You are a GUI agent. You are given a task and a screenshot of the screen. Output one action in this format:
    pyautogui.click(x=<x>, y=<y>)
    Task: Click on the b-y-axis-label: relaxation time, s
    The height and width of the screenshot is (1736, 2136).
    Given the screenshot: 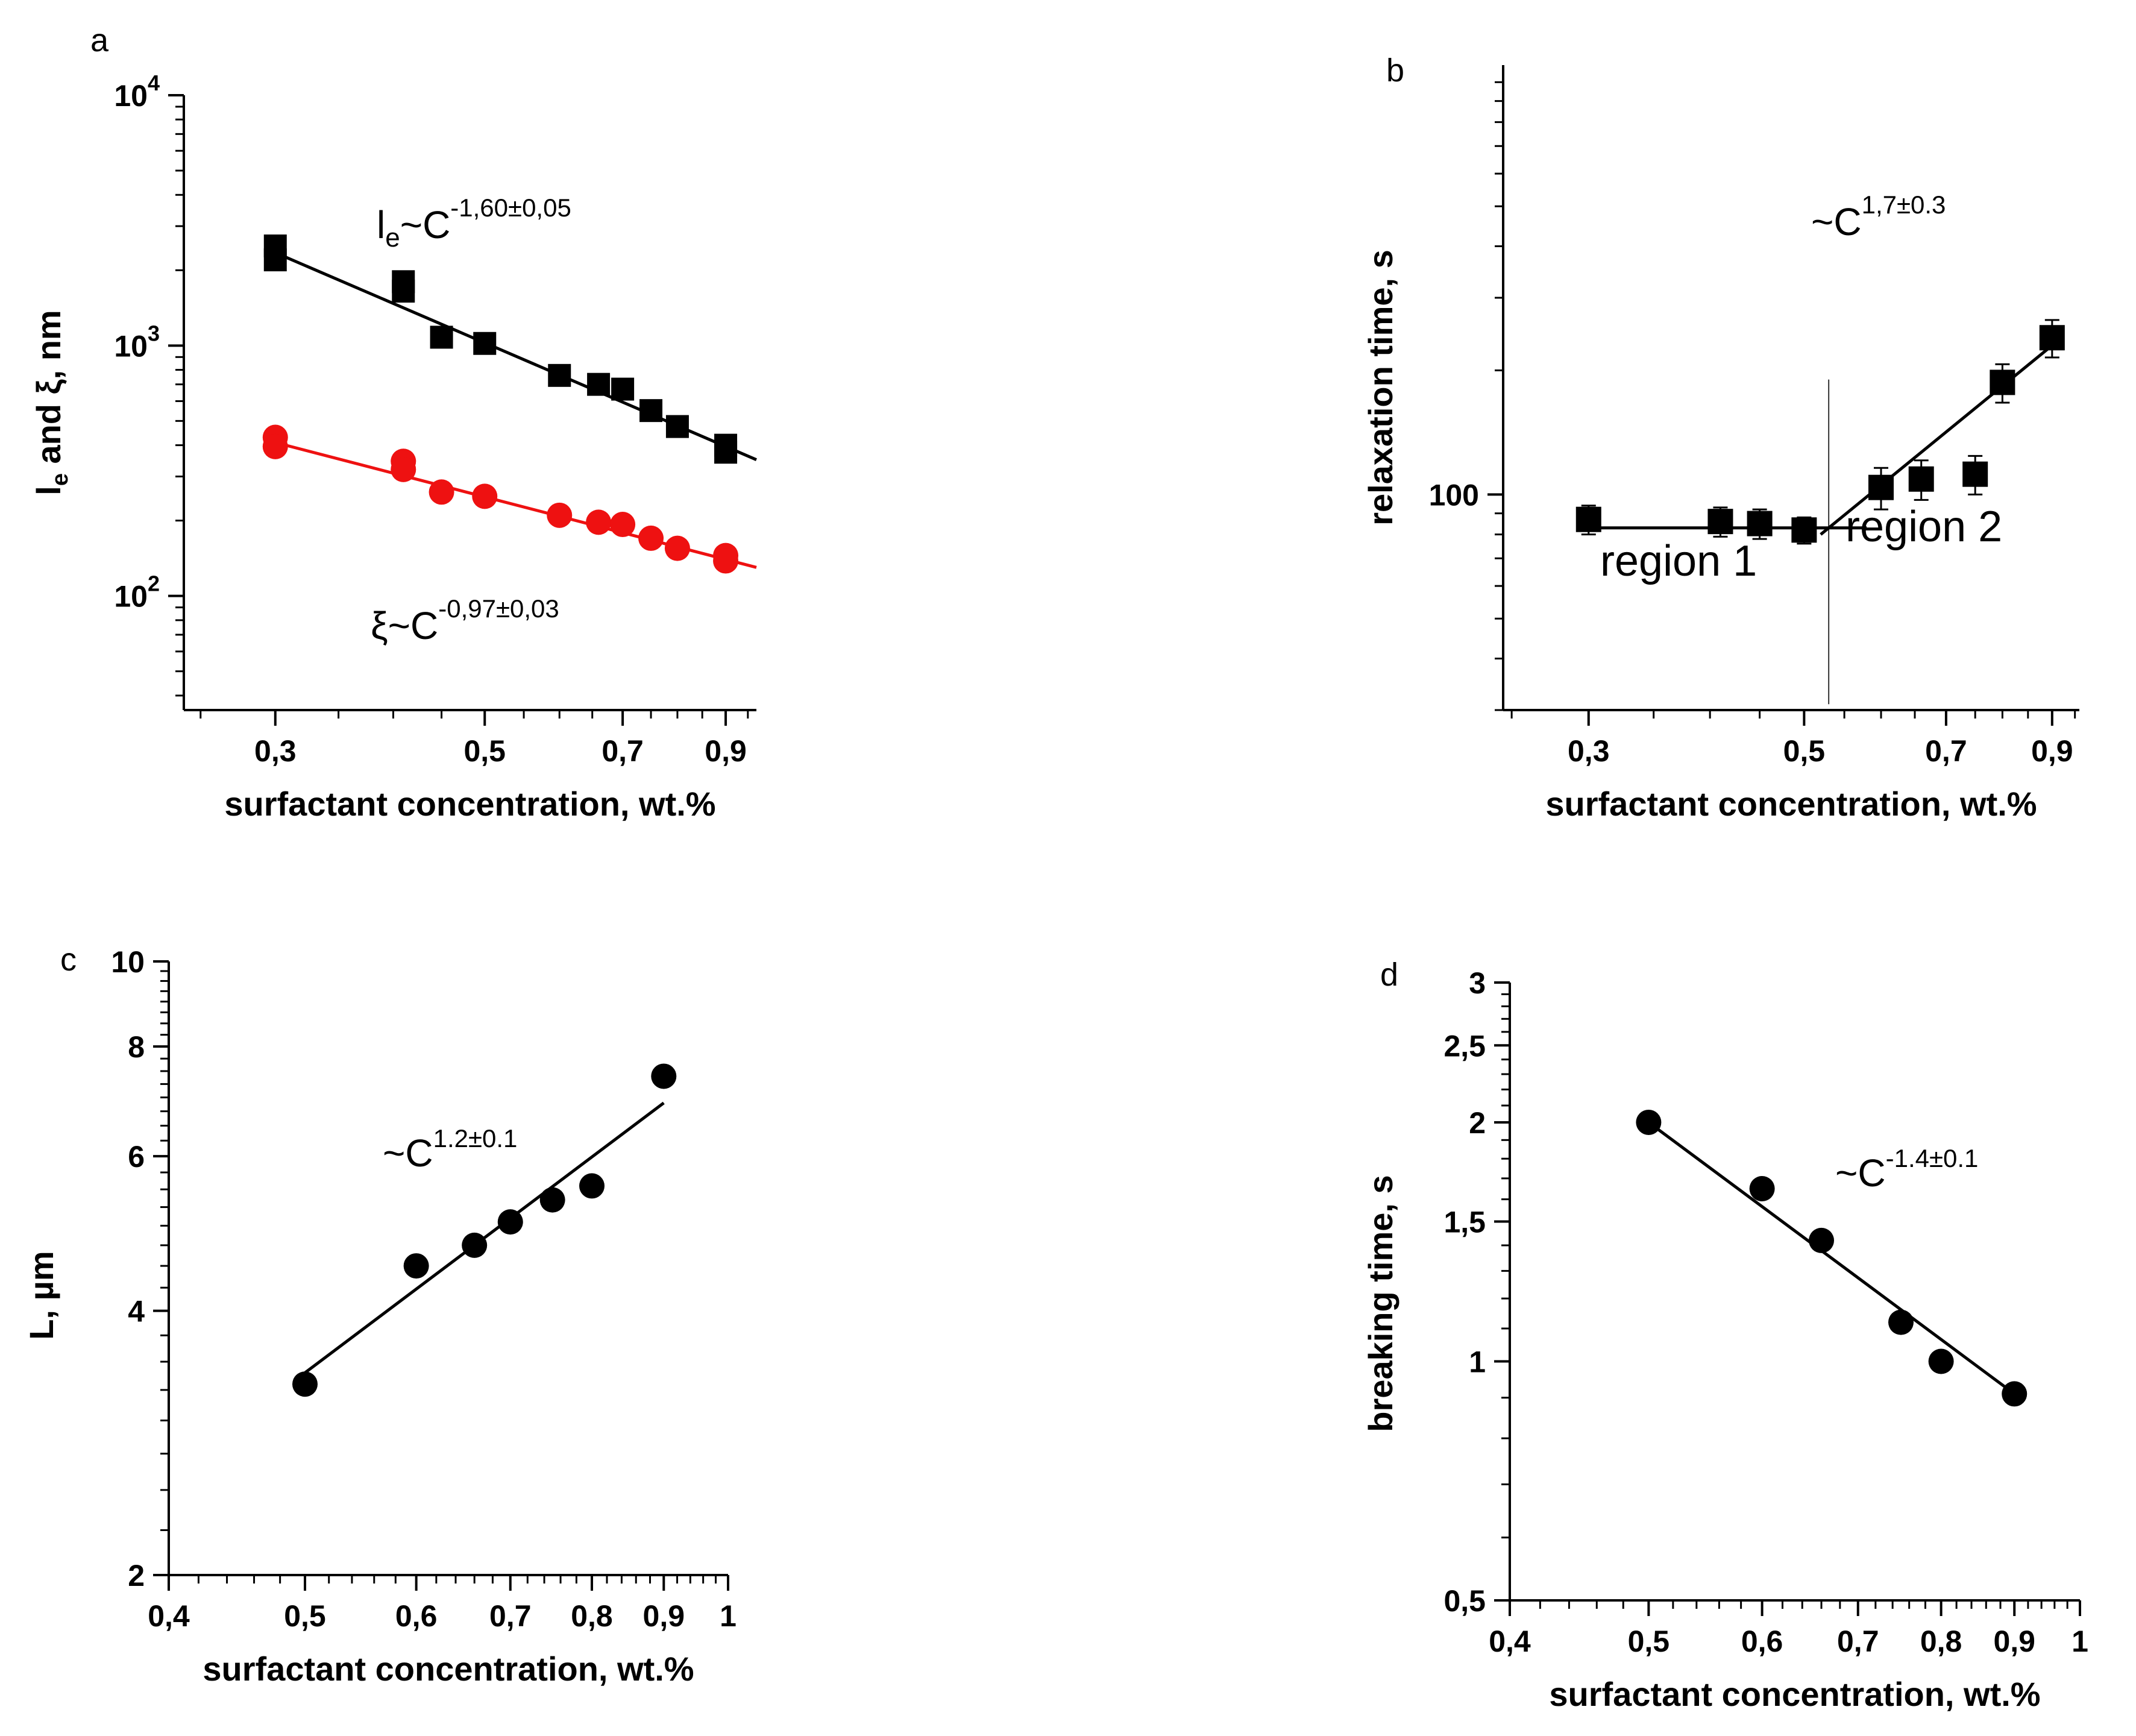 What is the action you would take?
    pyautogui.click(x=1381, y=388)
    